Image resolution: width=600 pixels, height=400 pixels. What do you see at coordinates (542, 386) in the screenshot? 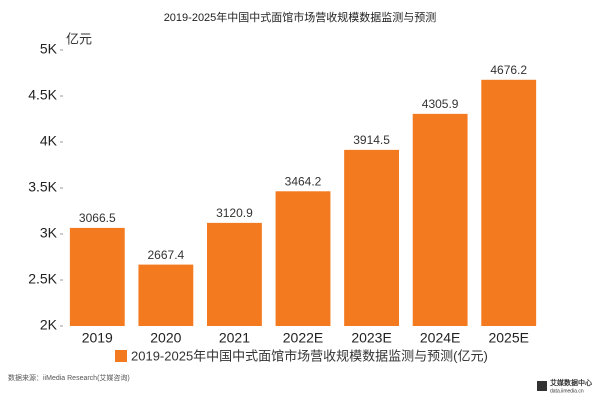
I see `logo-icon` at bounding box center [542, 386].